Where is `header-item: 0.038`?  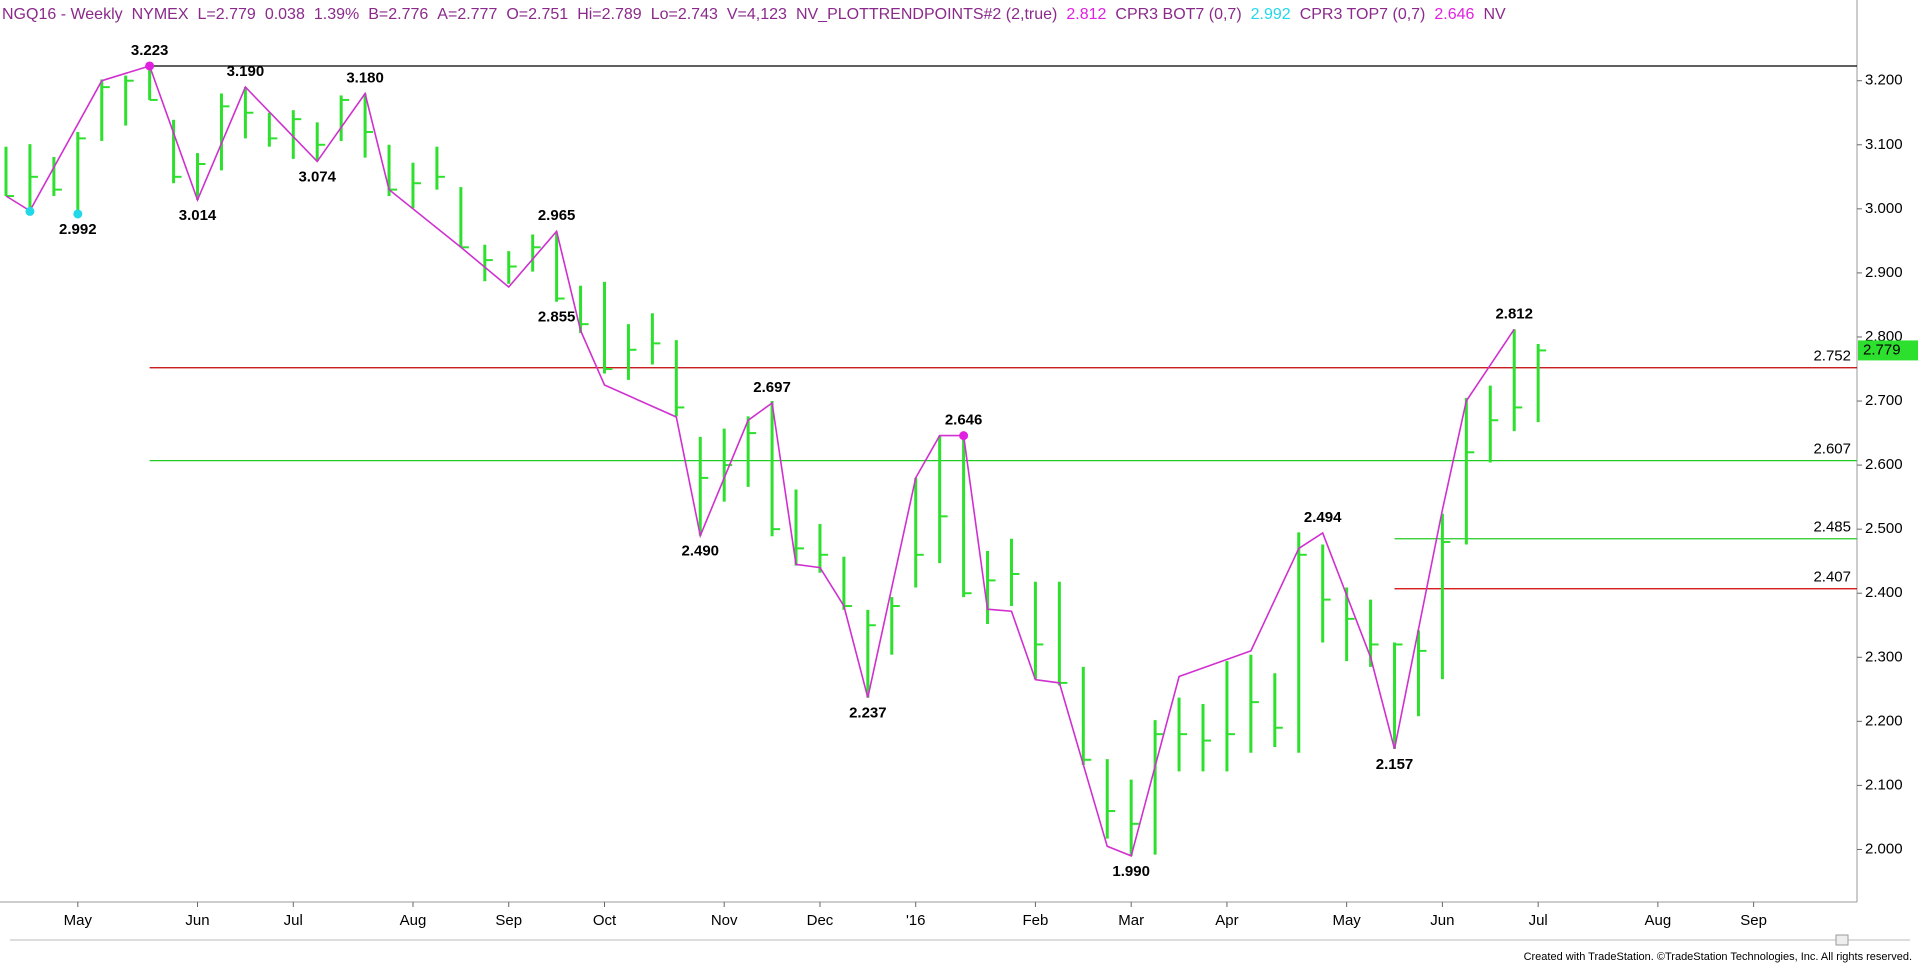
header-item: 0.038 is located at coordinates (285, 14).